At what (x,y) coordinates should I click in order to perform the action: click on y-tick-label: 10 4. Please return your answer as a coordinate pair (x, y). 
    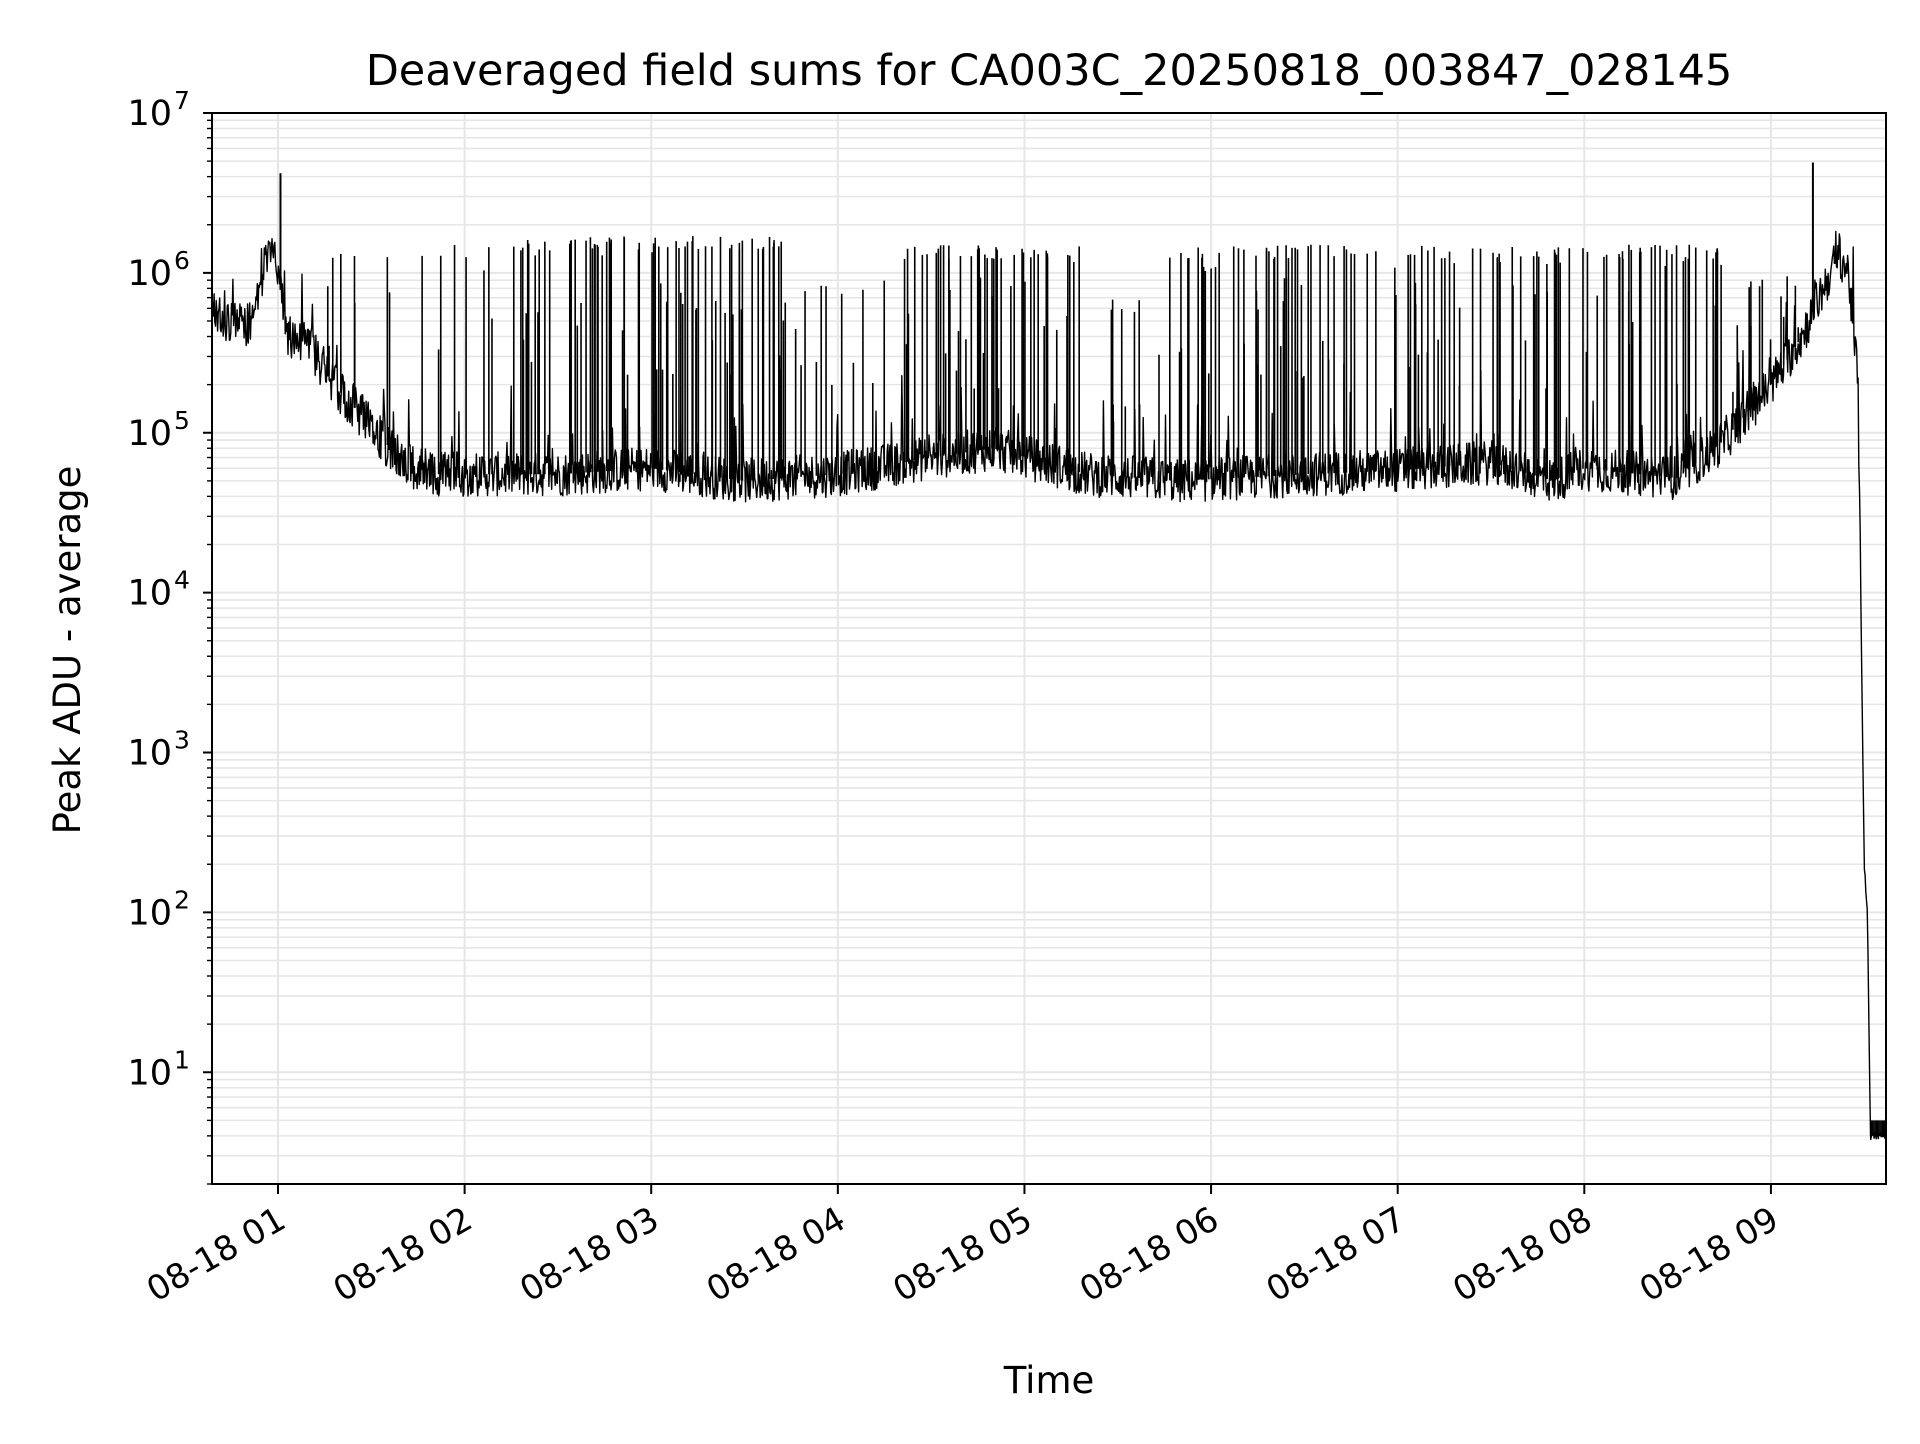
    Looking at the image, I should click on (158, 590).